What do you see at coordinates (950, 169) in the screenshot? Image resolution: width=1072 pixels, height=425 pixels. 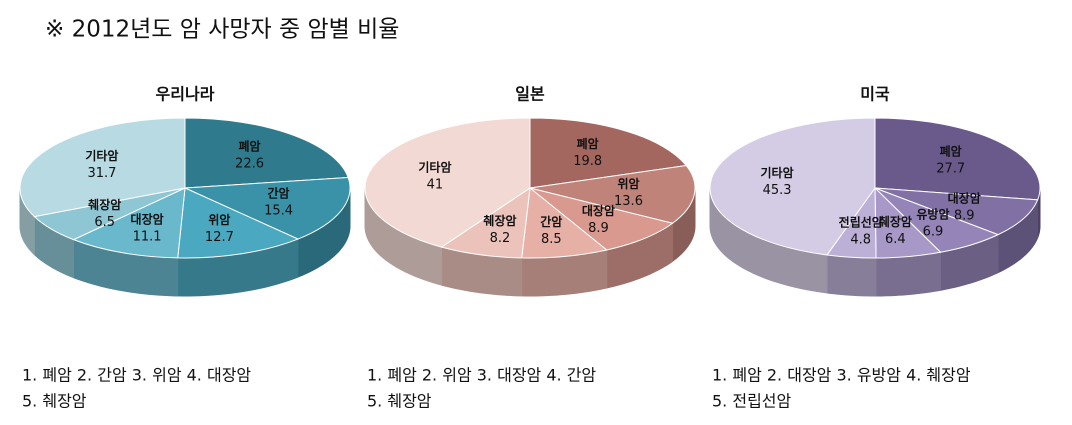 I see `slice-value: 27.7` at bounding box center [950, 169].